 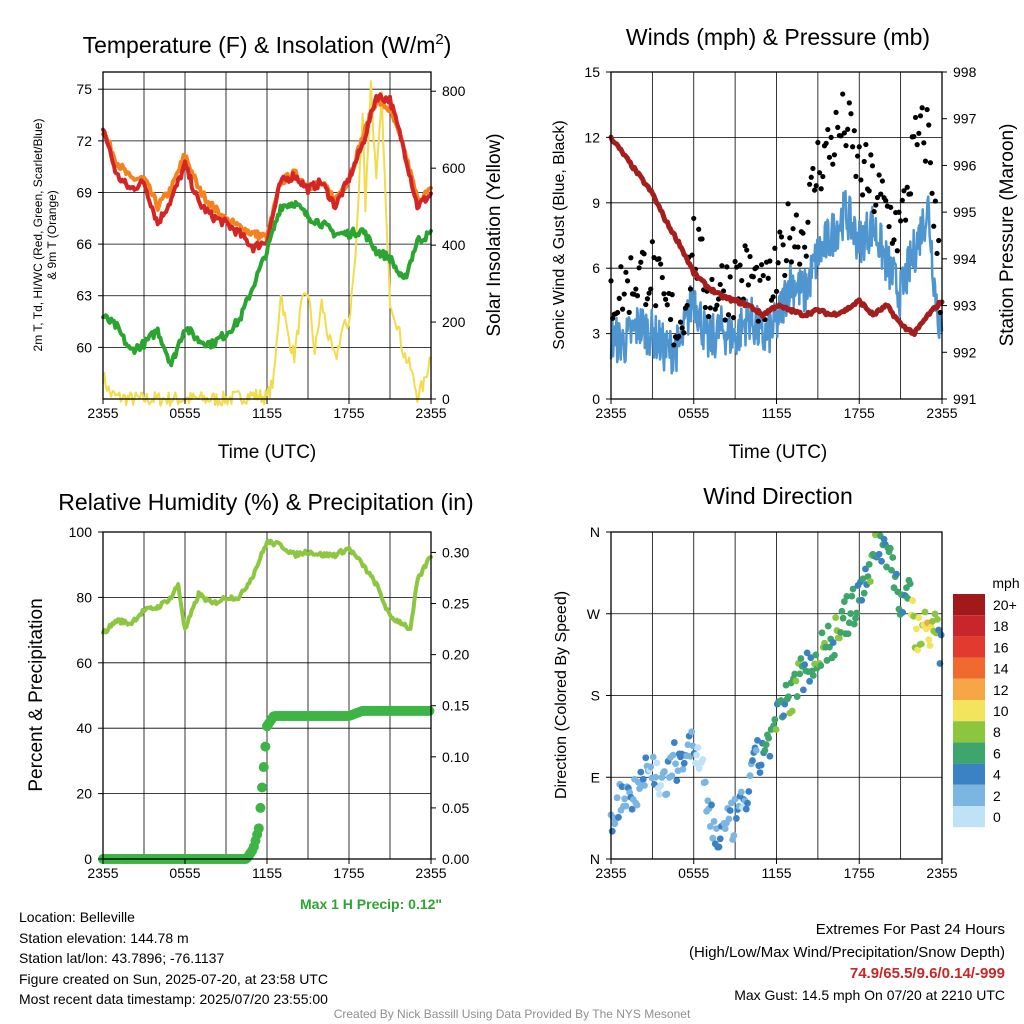 What do you see at coordinates (859, 873) in the screenshot?
I see `x-tick-label: 1755` at bounding box center [859, 873].